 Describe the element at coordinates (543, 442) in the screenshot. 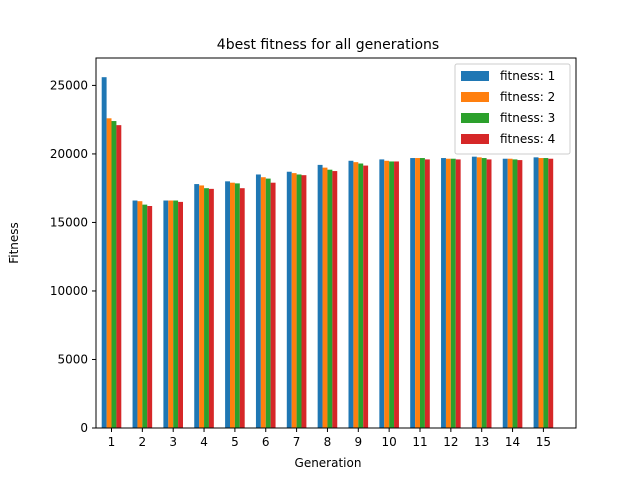

I see `x-tick-label: 15` at that location.